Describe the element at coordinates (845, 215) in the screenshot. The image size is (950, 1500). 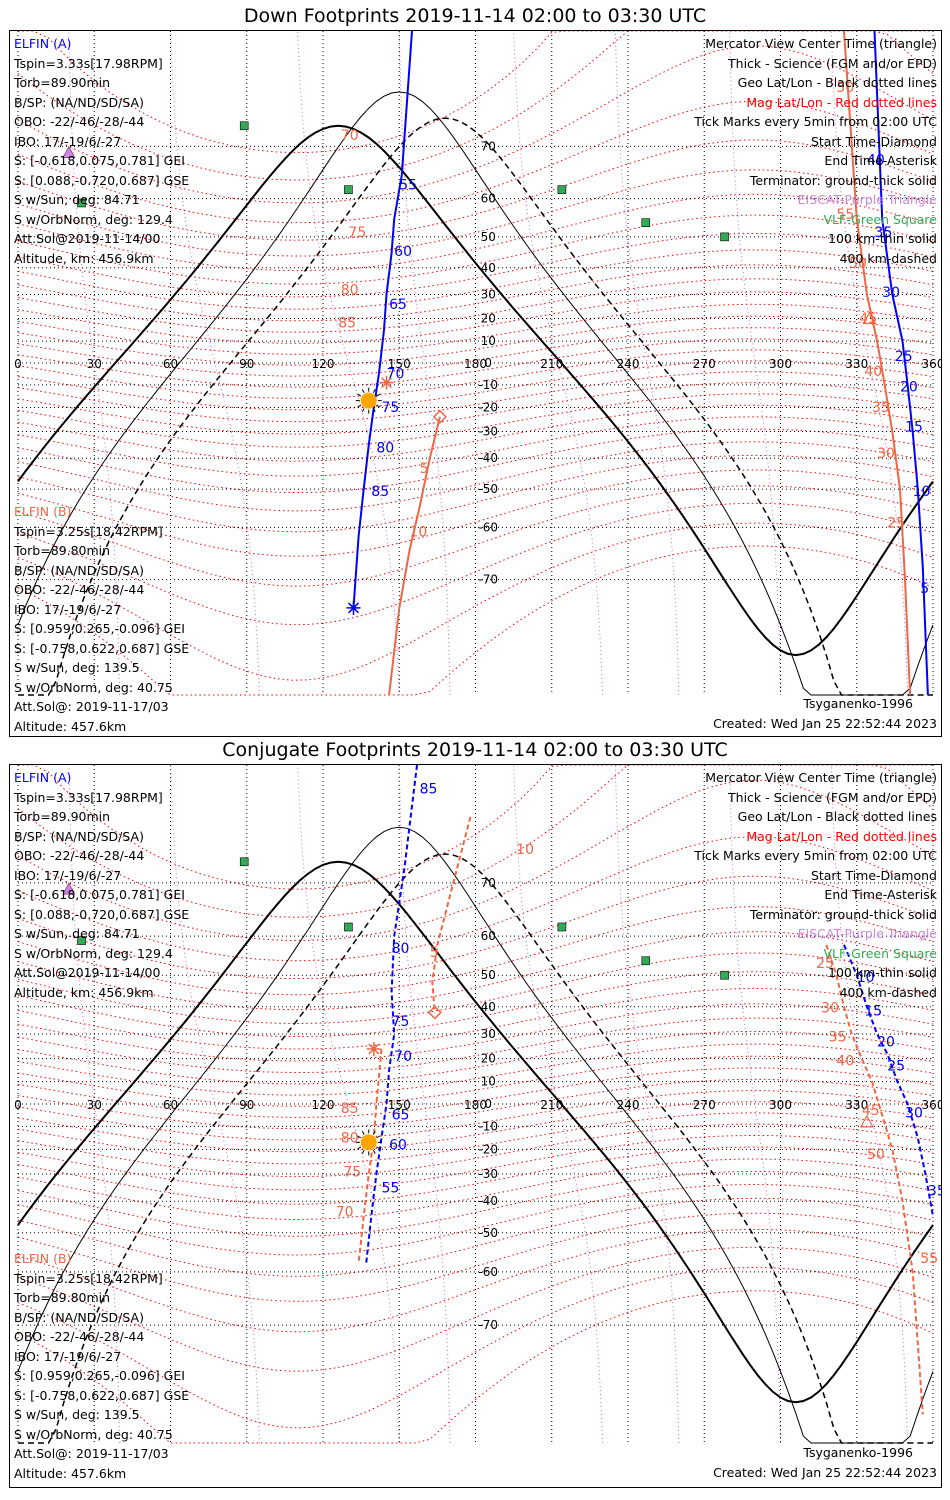
I see `track-time-label-b: 55` at that location.